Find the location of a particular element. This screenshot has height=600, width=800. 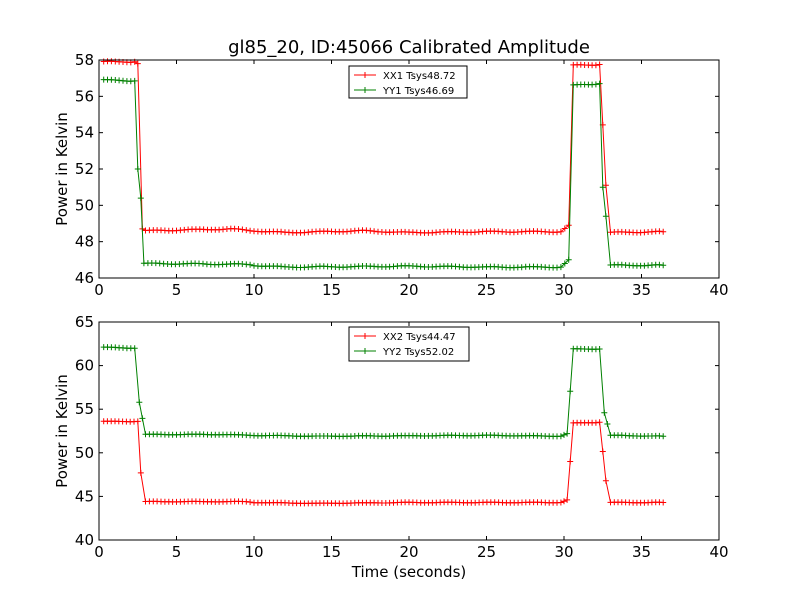

y-tick-label: 48 is located at coordinates (84, 242).